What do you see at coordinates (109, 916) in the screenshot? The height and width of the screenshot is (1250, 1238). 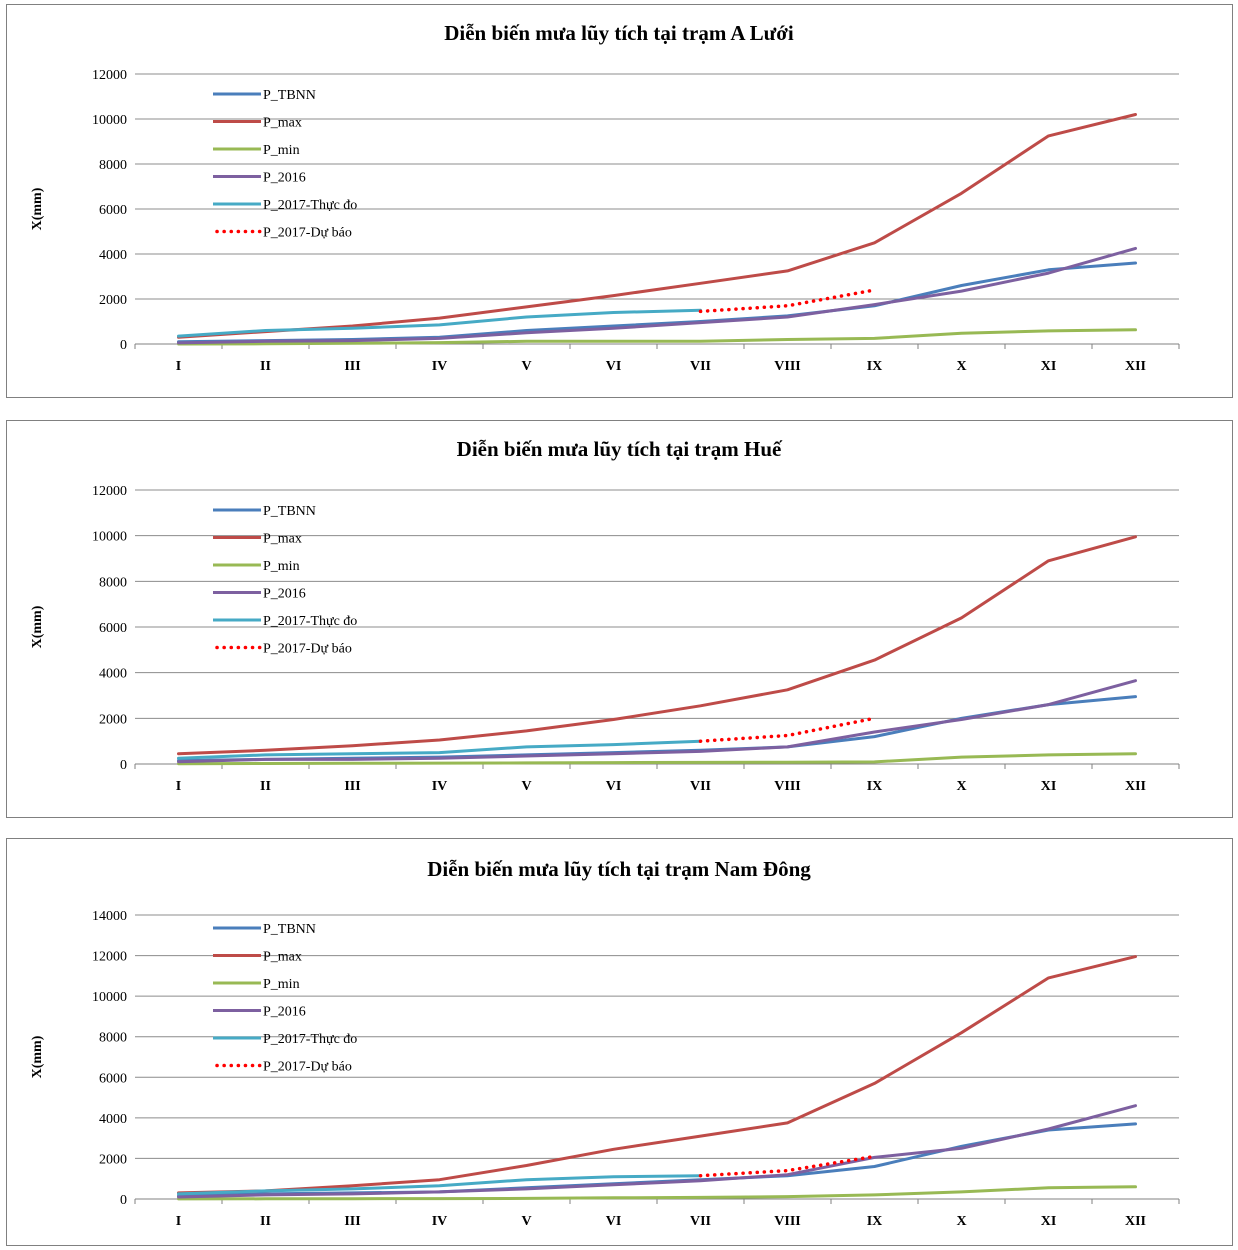 I see `y-tick-label: 14000` at bounding box center [109, 916].